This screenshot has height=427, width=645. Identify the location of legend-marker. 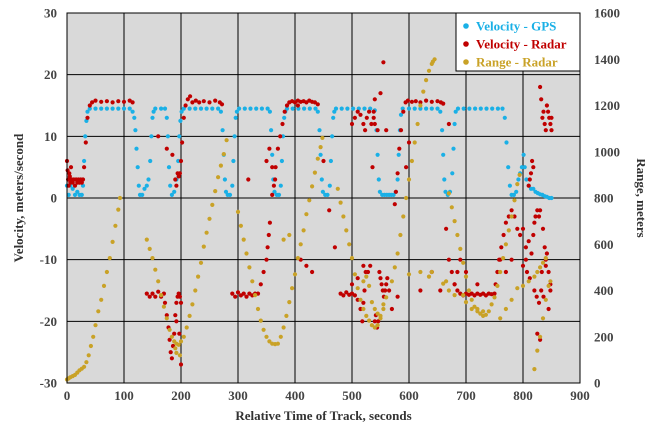
(466, 26).